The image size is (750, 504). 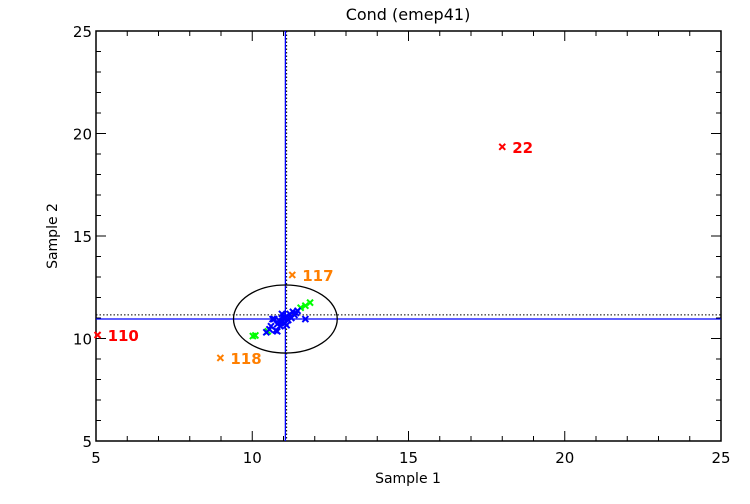 I want to click on y-tick-label: 5, so click(x=87, y=442).